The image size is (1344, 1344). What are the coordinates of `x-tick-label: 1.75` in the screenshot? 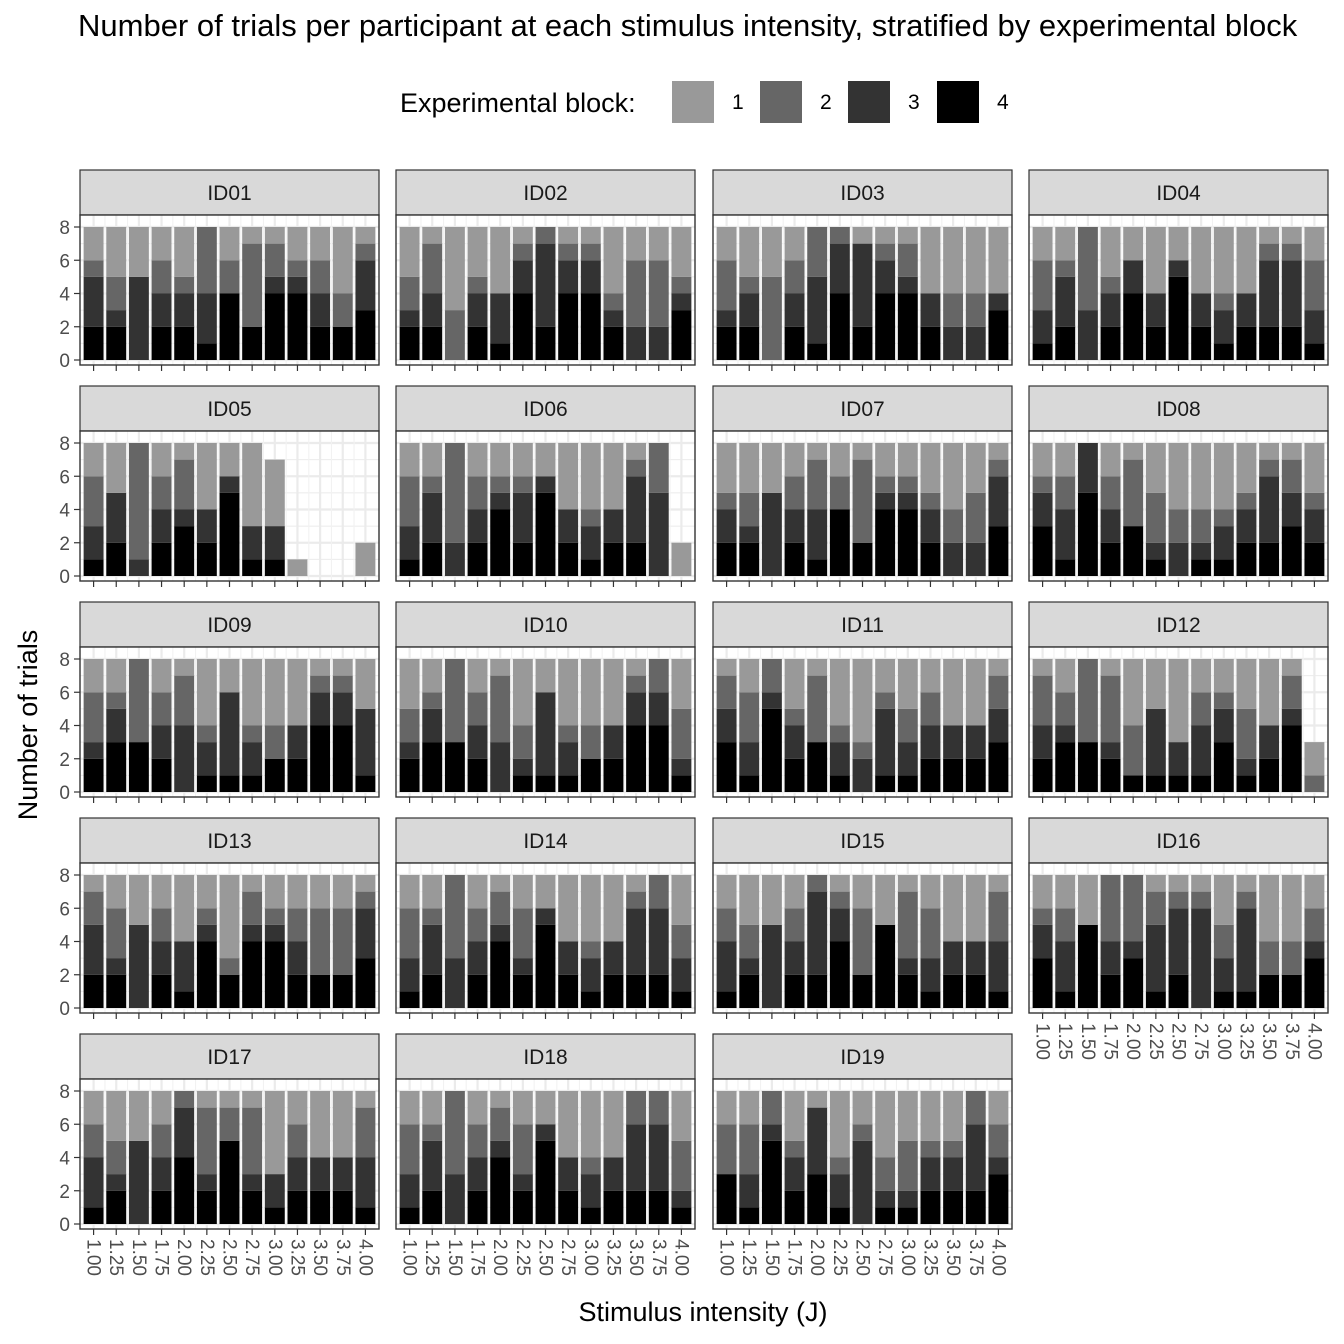 It's located at (794, 1257).